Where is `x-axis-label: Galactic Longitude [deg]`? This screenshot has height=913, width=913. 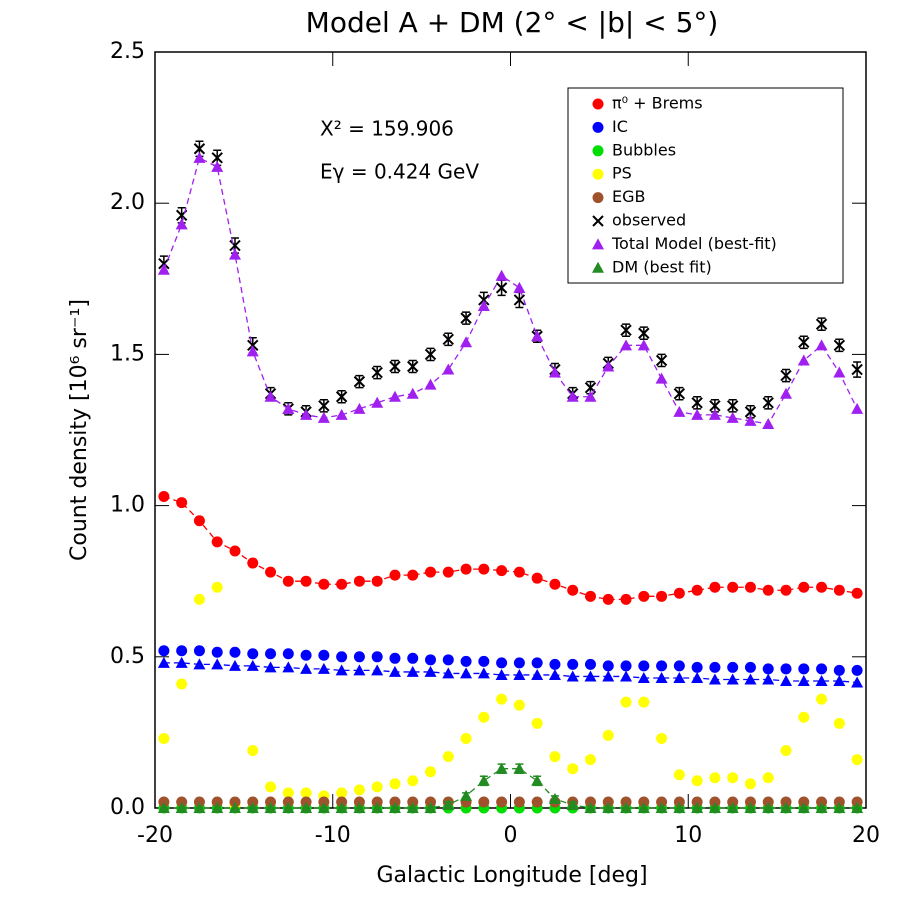 x-axis-label: Galactic Longitude [deg] is located at coordinates (511, 875).